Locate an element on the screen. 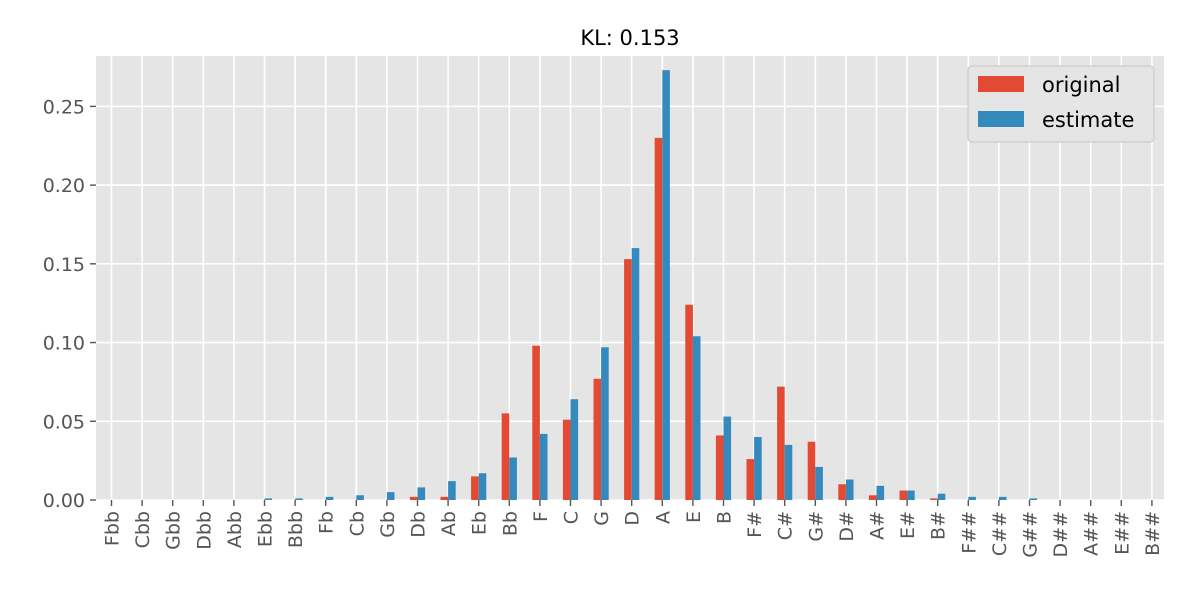 The height and width of the screenshot is (600, 1200). bar-original-E is located at coordinates (689, 402).